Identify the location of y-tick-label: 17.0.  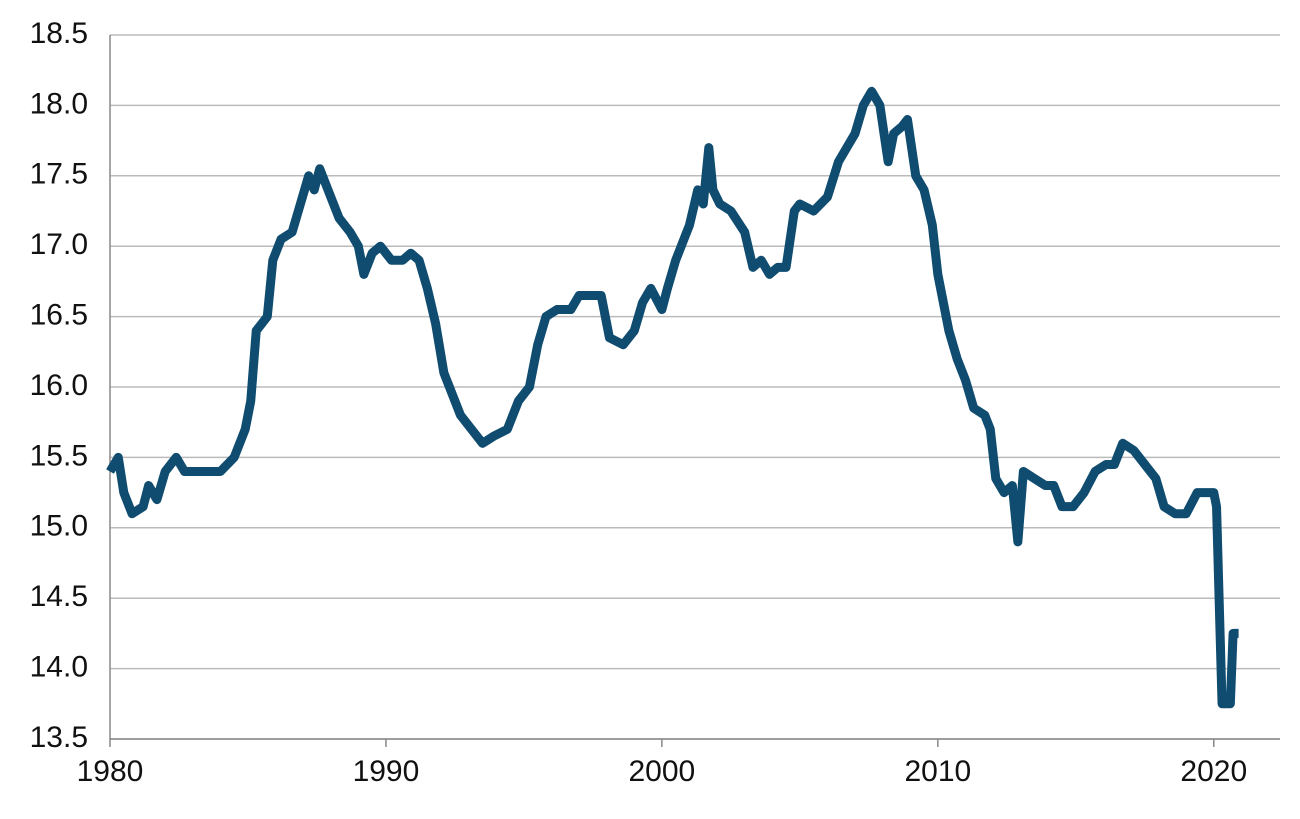
(59, 244).